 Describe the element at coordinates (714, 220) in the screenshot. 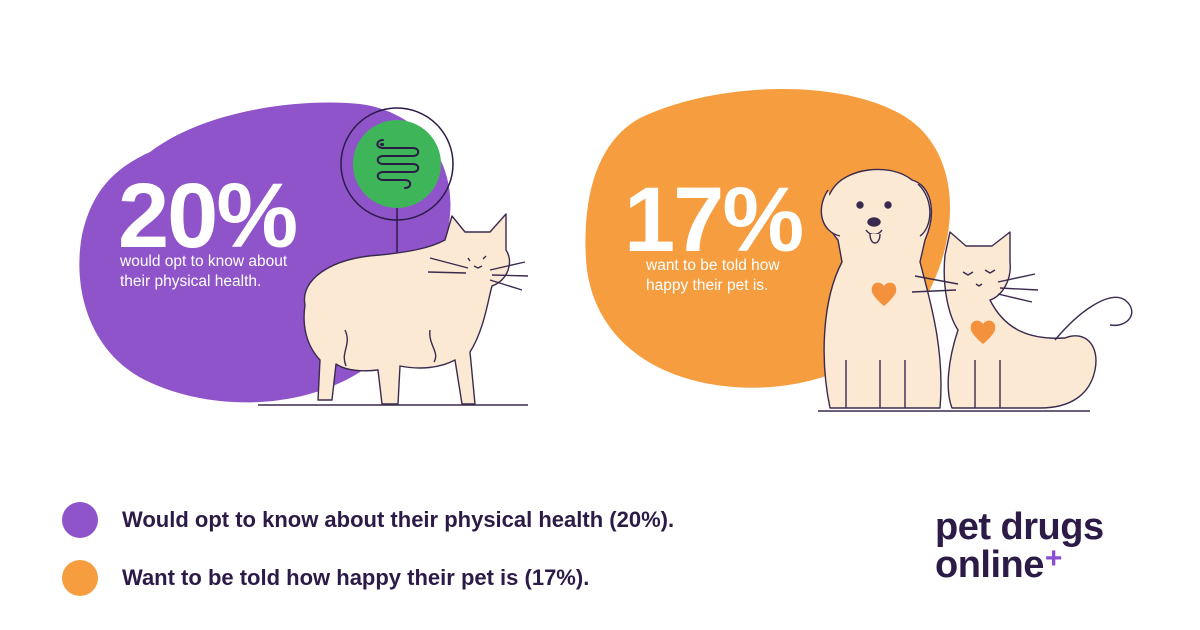

I see `stat-right-value: 17%` at that location.